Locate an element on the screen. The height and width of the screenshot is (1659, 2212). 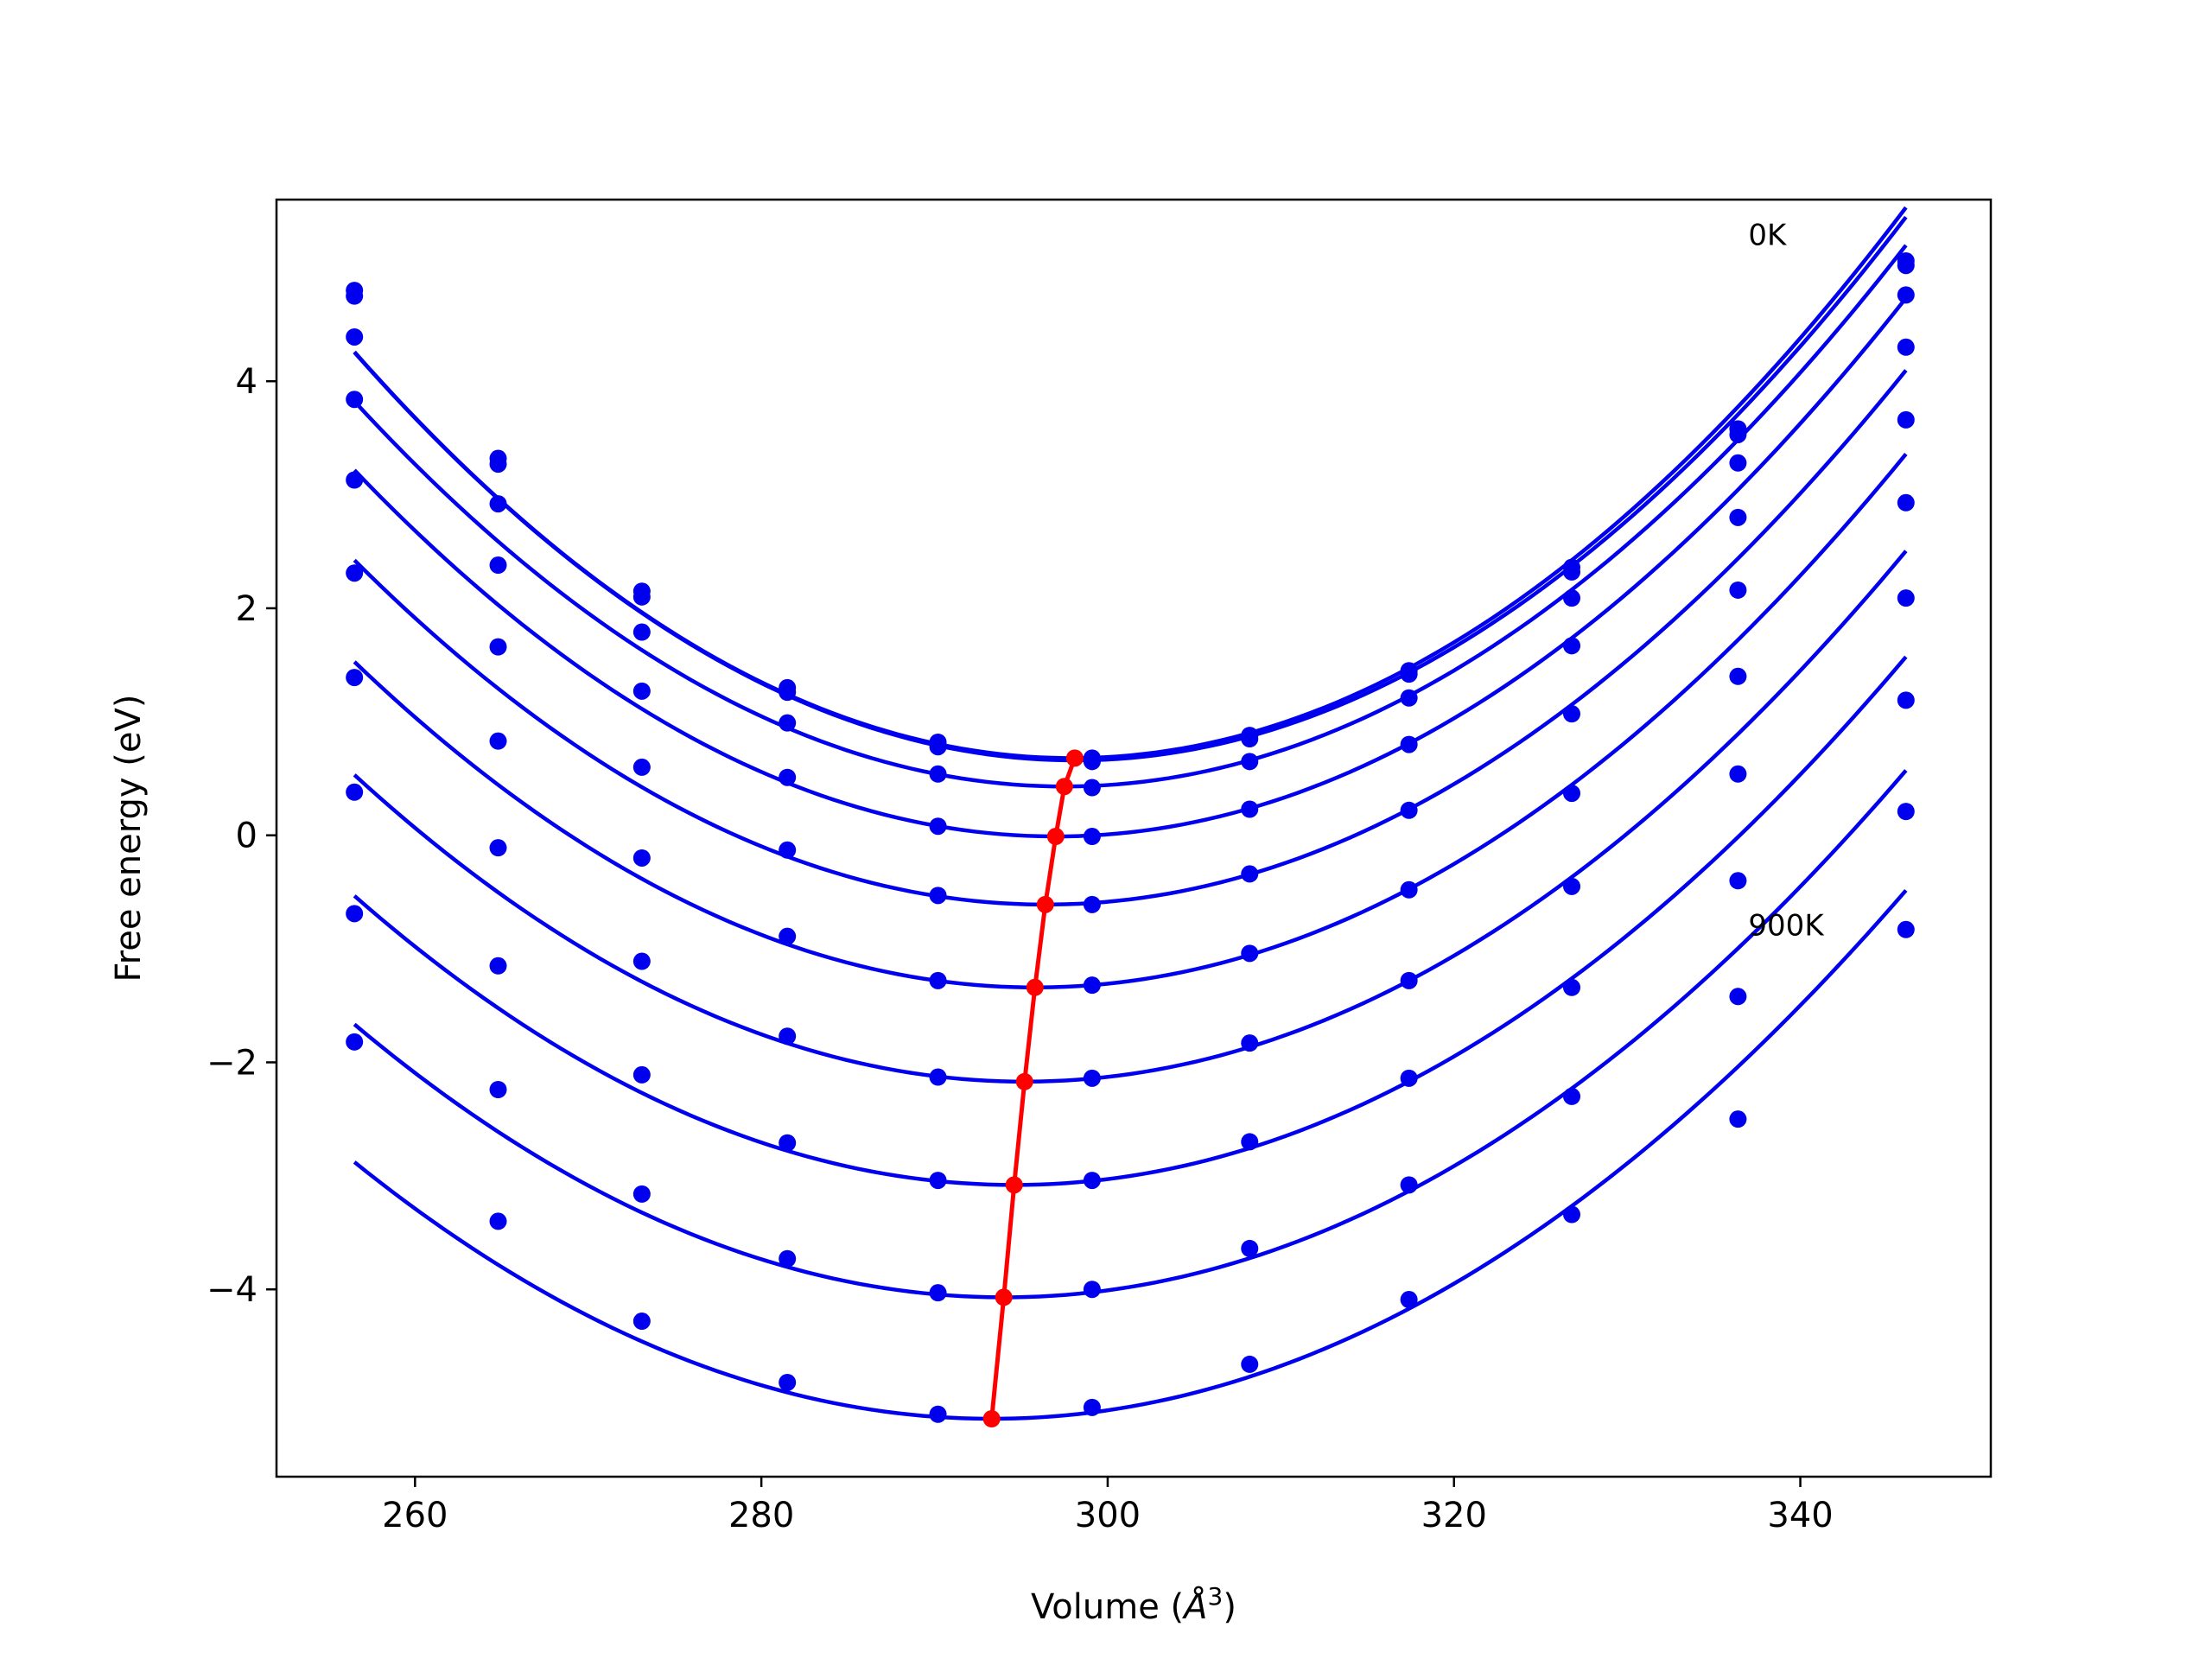
x-tick-label-4: 340 is located at coordinates (1800, 1515).